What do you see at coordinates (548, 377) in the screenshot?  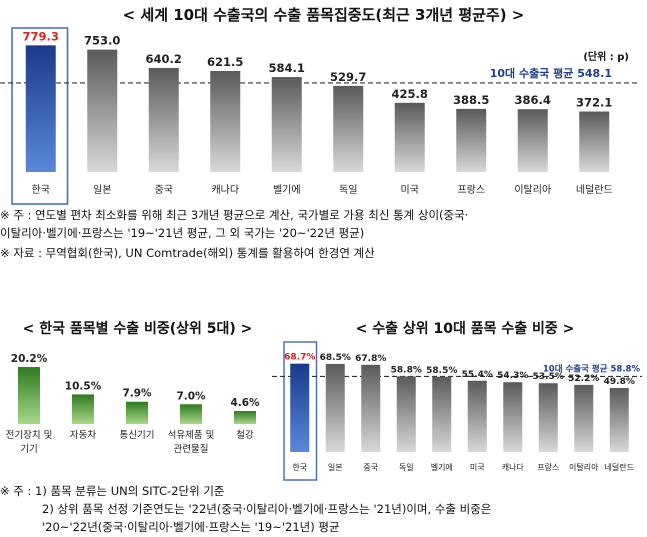 I see `value-label-7: 53.5%` at bounding box center [548, 377].